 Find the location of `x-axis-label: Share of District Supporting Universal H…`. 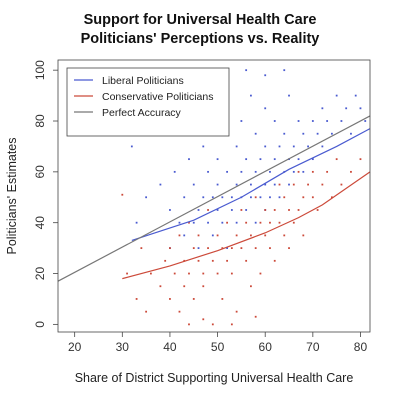

x-axis-label: Share of District Supporting Universal H… is located at coordinates (214, 378).